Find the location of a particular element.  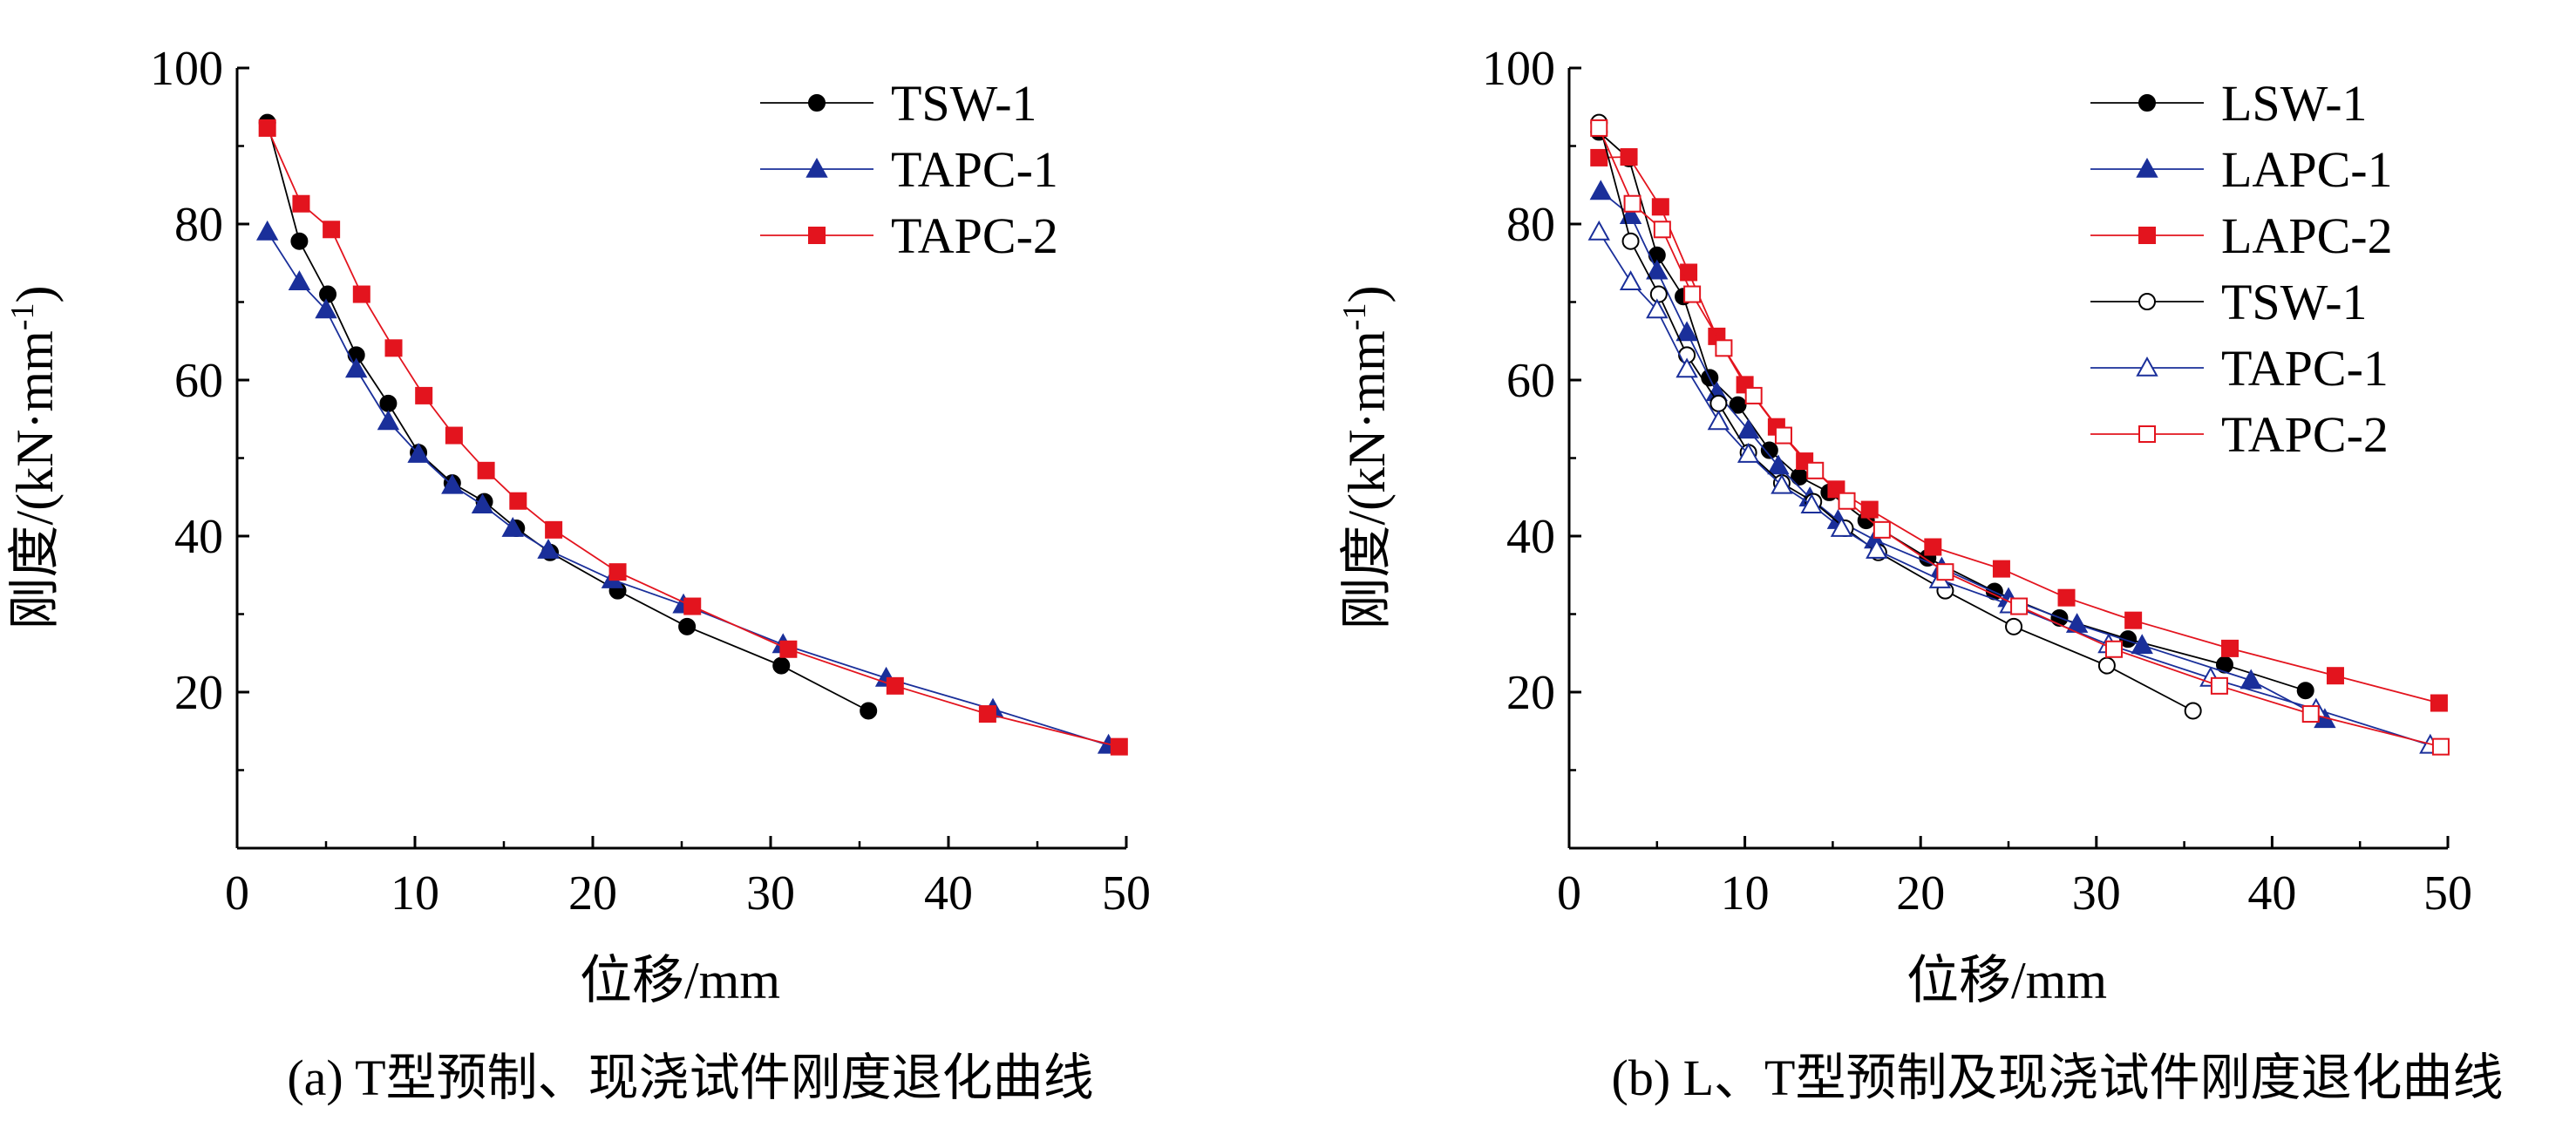

x-tick-label: 50 is located at coordinates (2447, 893).